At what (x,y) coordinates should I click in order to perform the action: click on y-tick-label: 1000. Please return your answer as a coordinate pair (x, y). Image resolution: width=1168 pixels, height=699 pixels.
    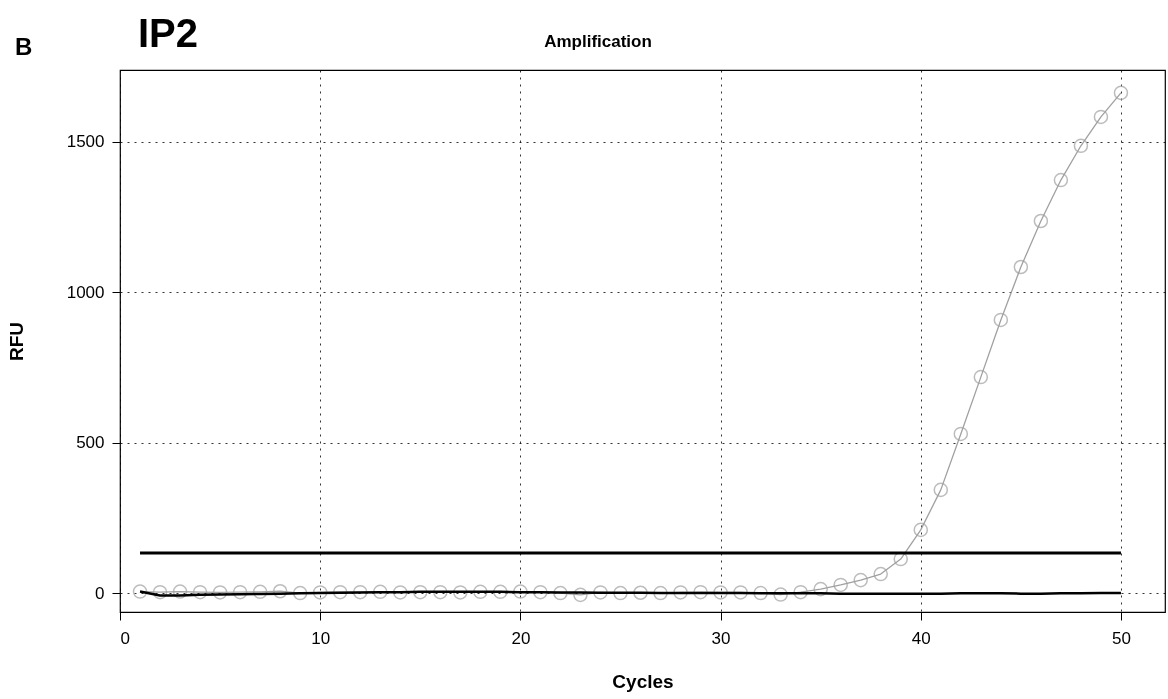
    Looking at the image, I should click on (85, 292).